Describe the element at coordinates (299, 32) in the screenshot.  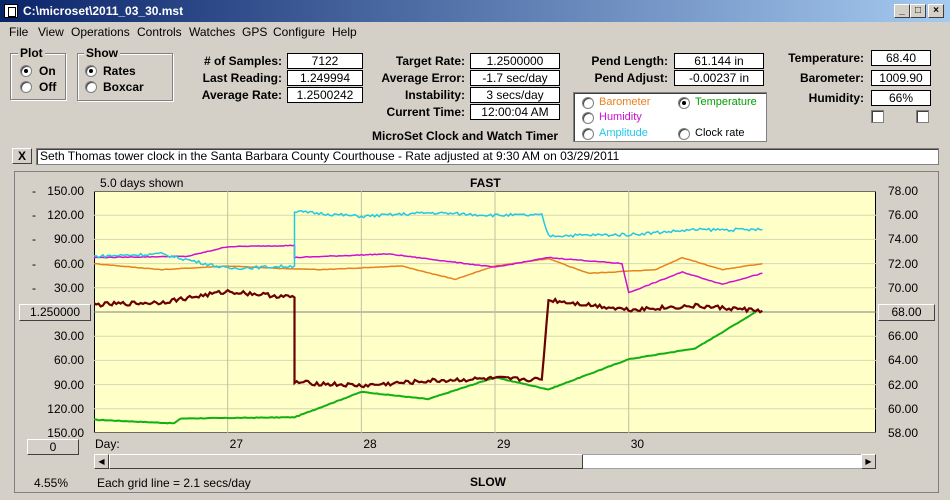
I see `menu-configure: Configure` at that location.